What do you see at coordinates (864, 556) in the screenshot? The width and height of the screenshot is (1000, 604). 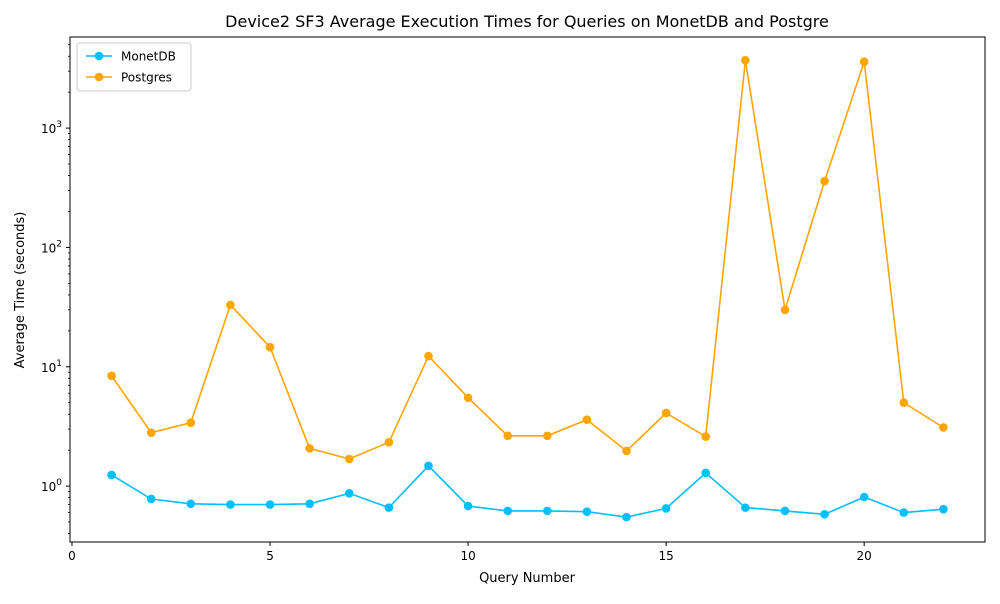 I see `x-tick-label: 20` at bounding box center [864, 556].